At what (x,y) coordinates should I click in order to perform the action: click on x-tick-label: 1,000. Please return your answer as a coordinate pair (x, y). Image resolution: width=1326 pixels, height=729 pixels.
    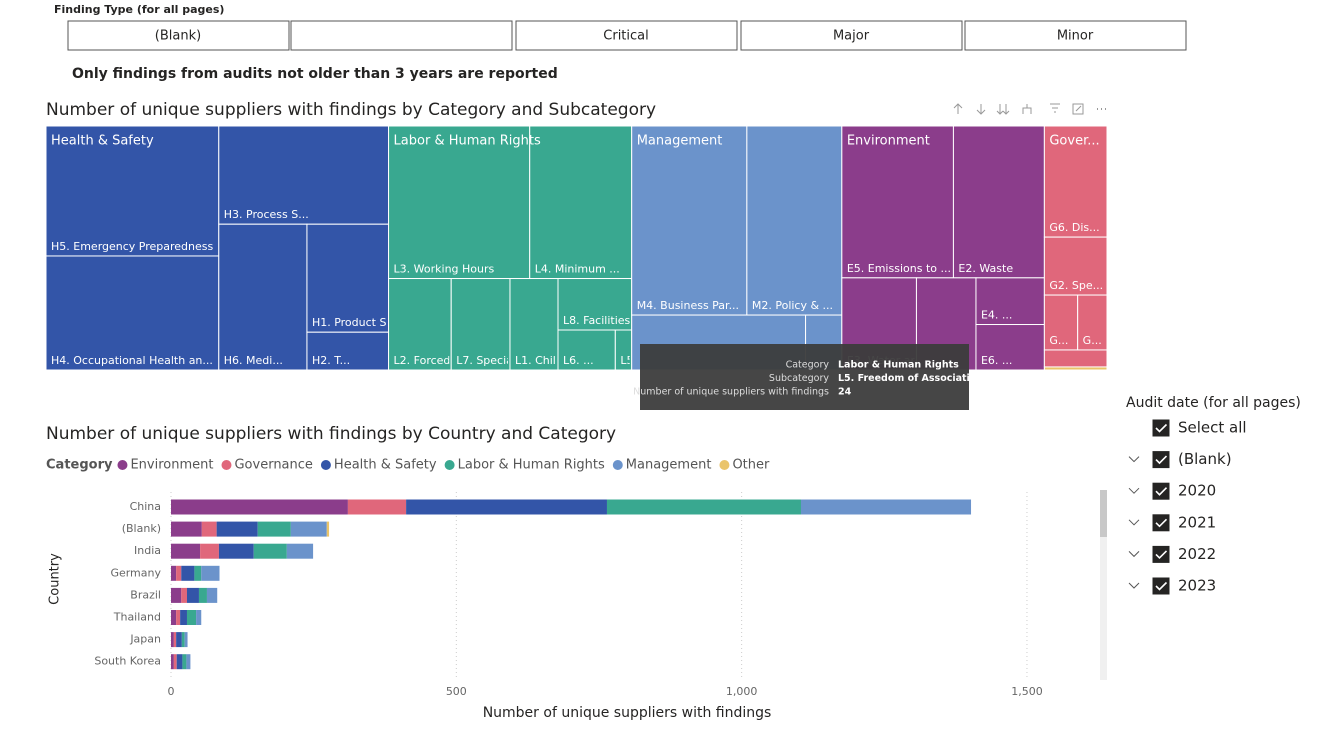
    Looking at the image, I should click on (742, 691).